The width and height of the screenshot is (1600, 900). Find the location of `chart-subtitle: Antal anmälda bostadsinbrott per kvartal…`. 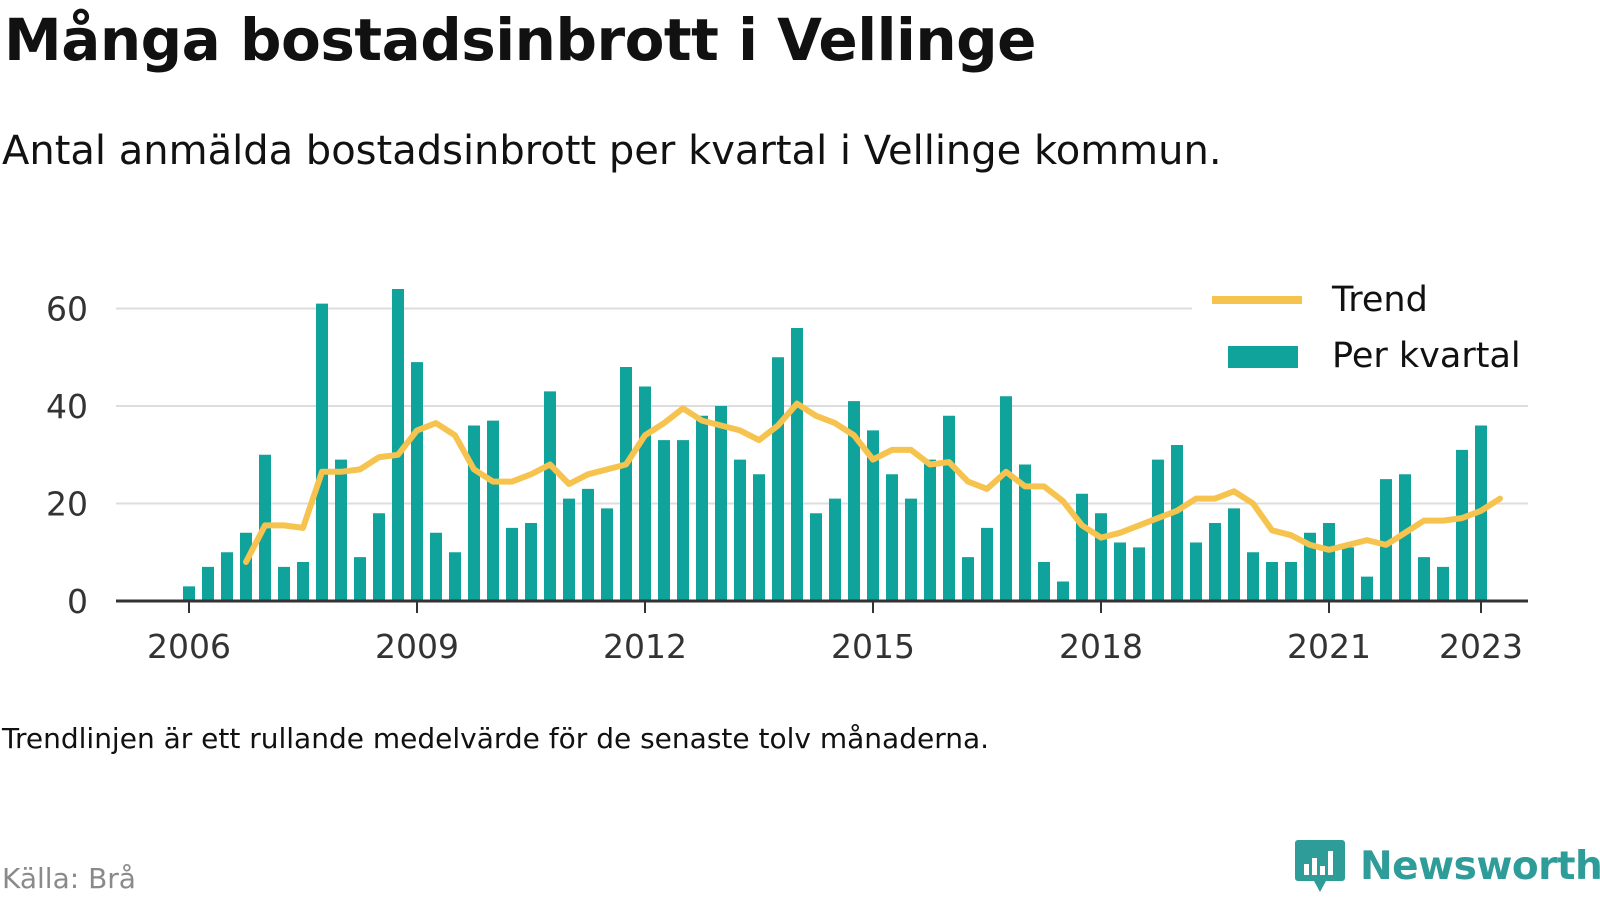

chart-subtitle: Antal anmälda bostadsinbrott per kvartal… is located at coordinates (612, 151).